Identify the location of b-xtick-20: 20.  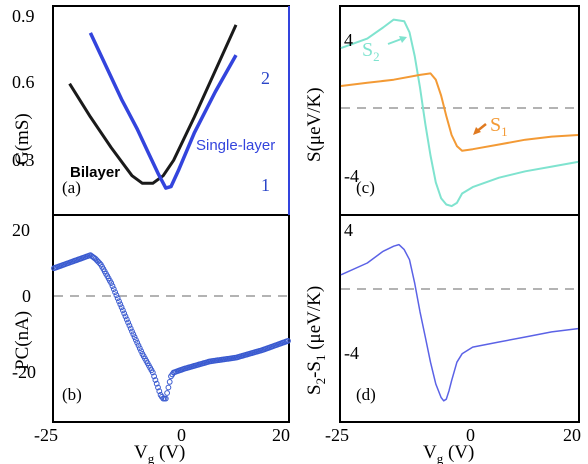
(281, 435).